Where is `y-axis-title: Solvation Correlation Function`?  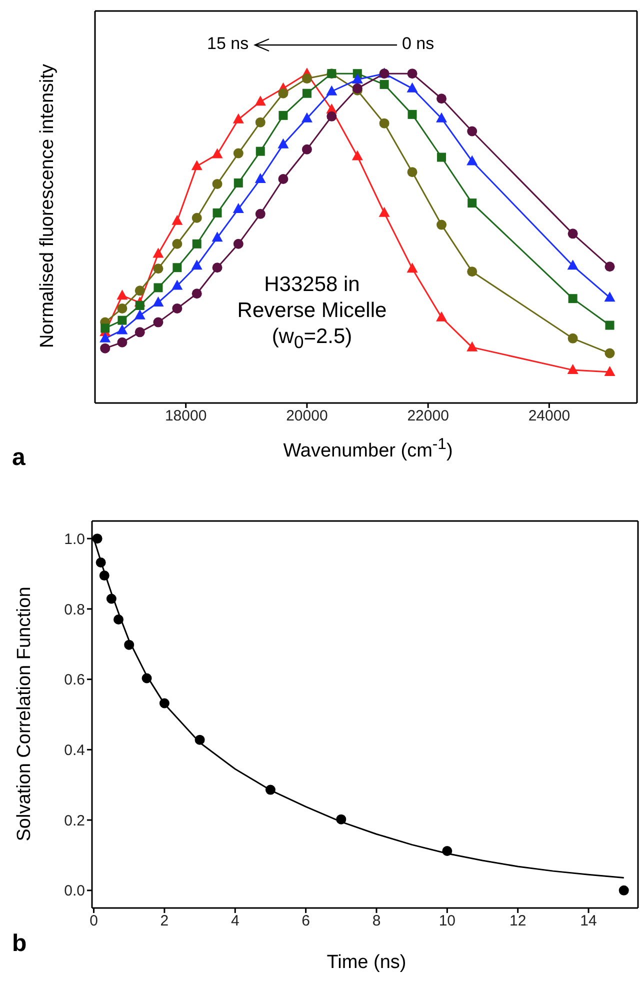 y-axis-title: Solvation Correlation Function is located at coordinates (25, 714).